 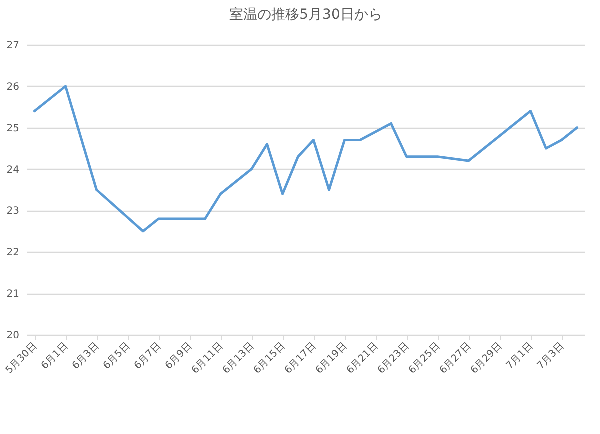 What do you see at coordinates (13, 294) in the screenshot?
I see `y-tick-label: 21` at bounding box center [13, 294].